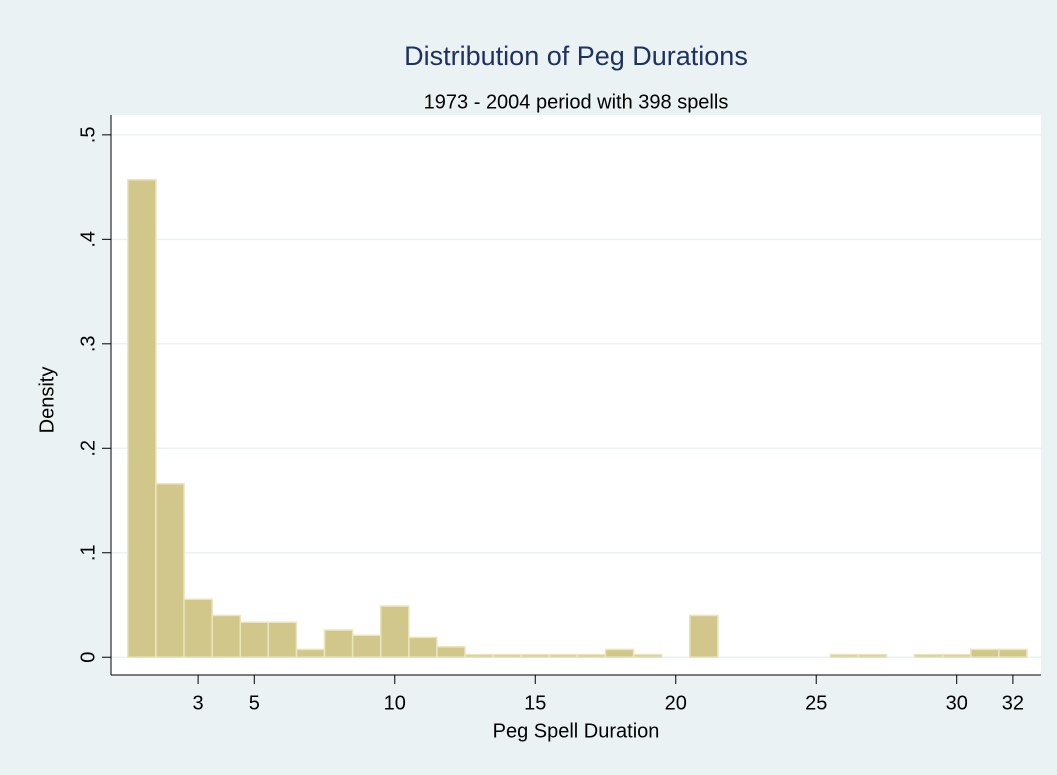 Image resolution: width=1057 pixels, height=775 pixels. I want to click on y-tick-label: .1, so click(88, 552).